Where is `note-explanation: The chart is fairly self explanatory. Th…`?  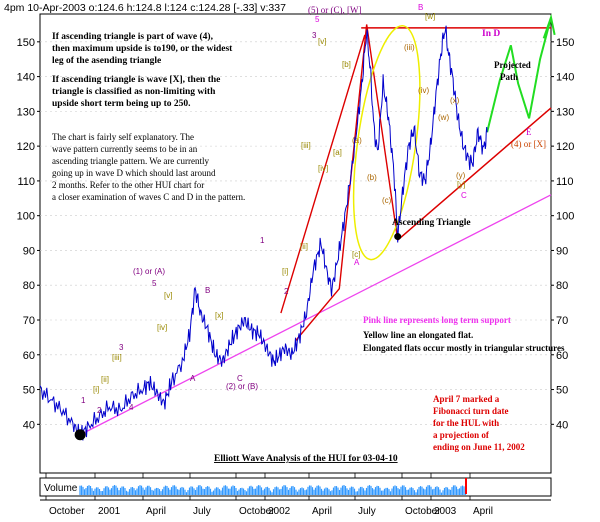
note-explanation: The chart is fairly self explanatory. Th… is located at coordinates (148, 167).